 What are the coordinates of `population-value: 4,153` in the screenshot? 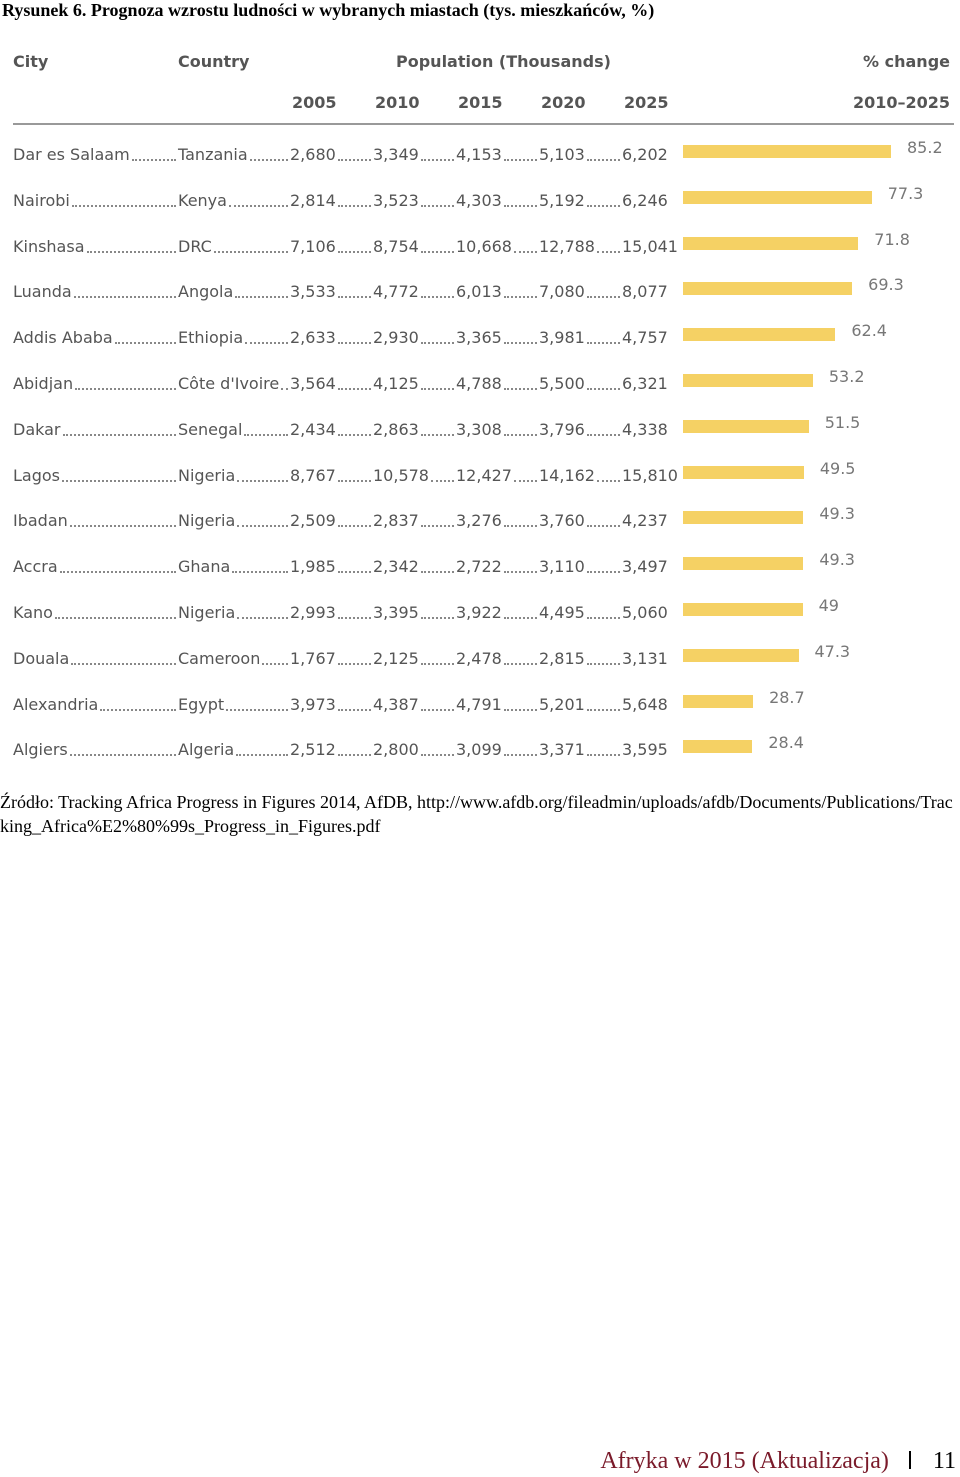 It's located at (479, 154).